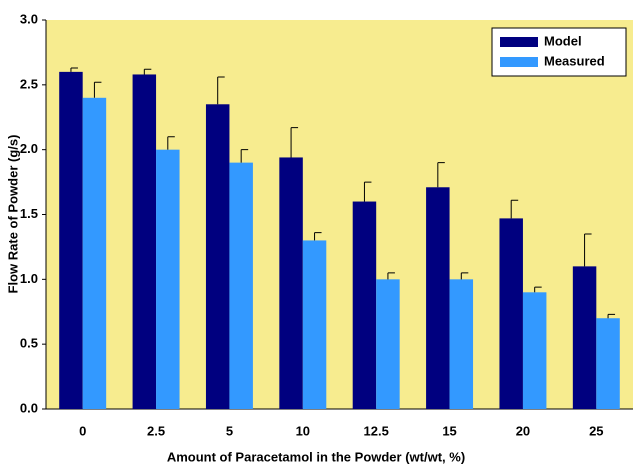 The width and height of the screenshot is (639, 470). What do you see at coordinates (563, 40) in the screenshot?
I see `legend-label: Model` at bounding box center [563, 40].